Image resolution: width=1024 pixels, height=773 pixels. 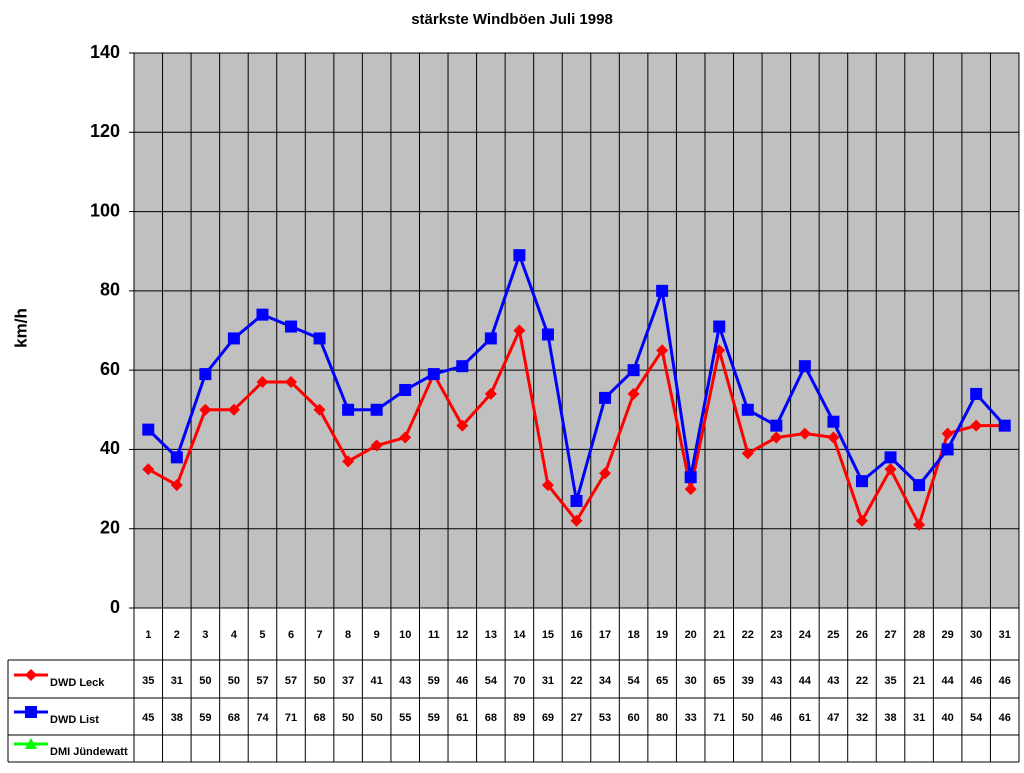 What do you see at coordinates (177, 635) in the screenshot?
I see `x-tick-label: 2` at bounding box center [177, 635].